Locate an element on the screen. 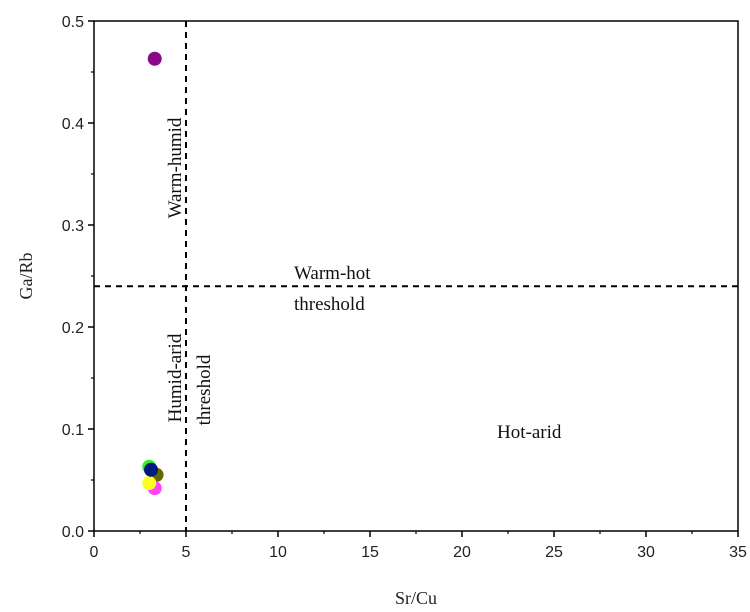  y-tick-label: 0.0 is located at coordinates (73, 532).